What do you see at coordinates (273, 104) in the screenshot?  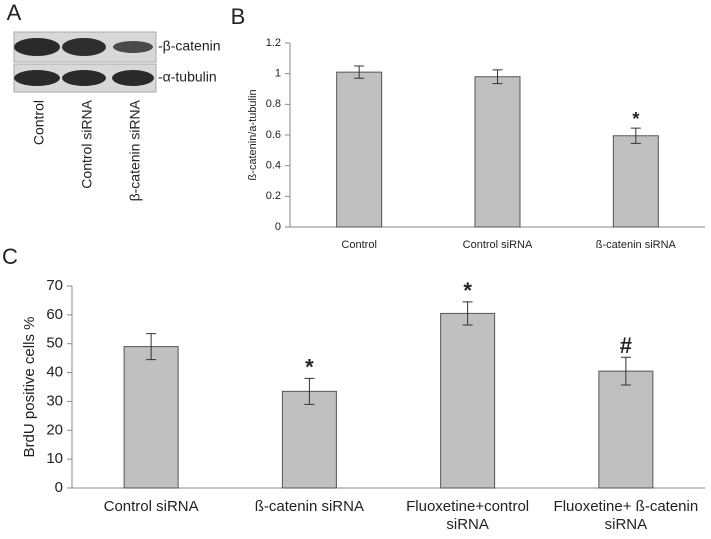 I see `y-tick-label: 0.8` at bounding box center [273, 104].